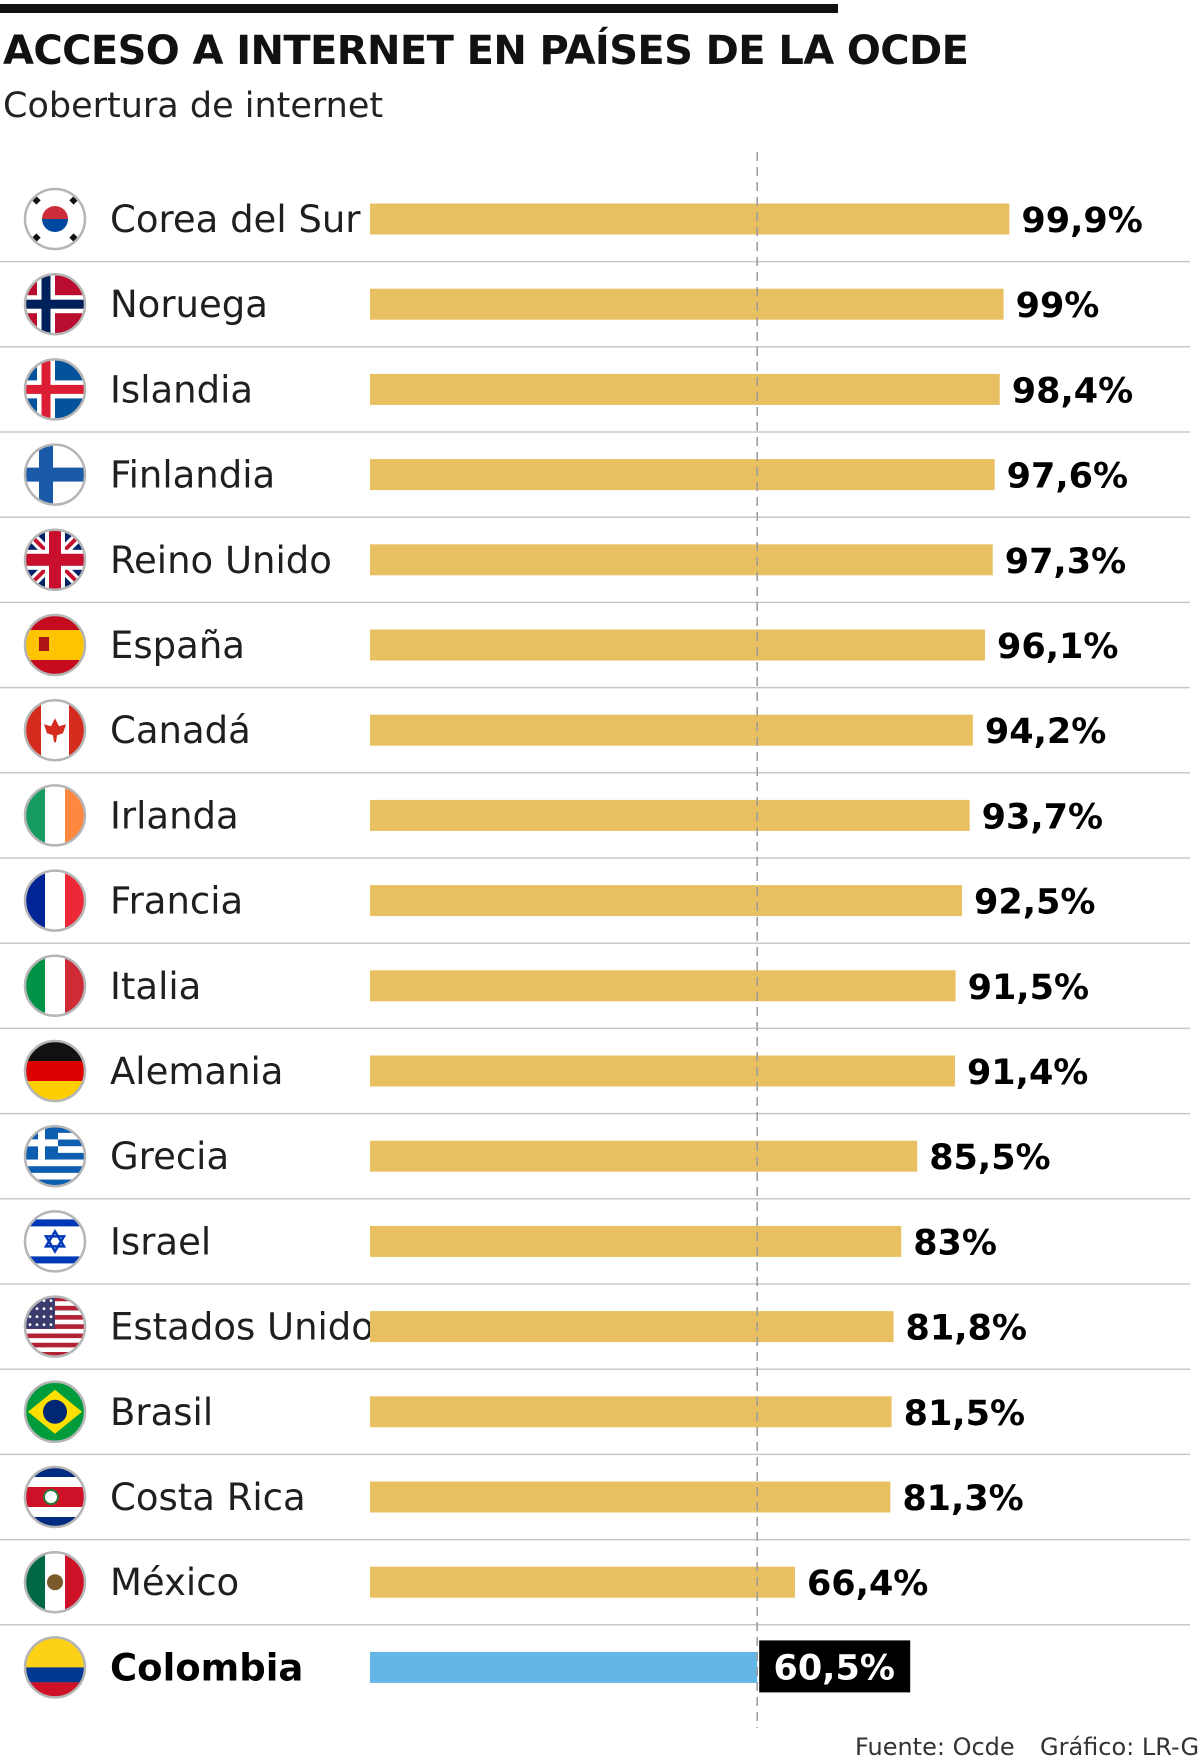  What do you see at coordinates (1027, 1073) in the screenshot?
I see `value-label-alemania: 91,4%` at bounding box center [1027, 1073].